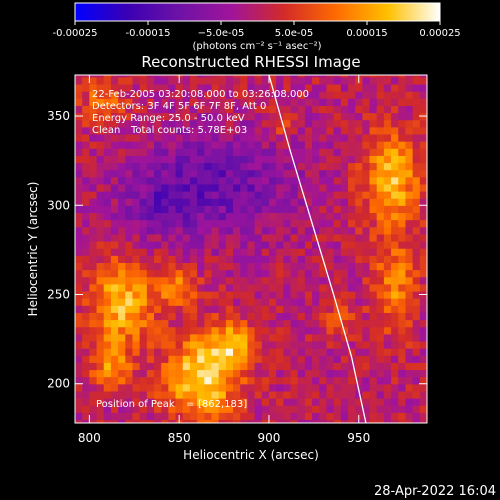  What do you see at coordinates (148, 33) in the screenshot?
I see `colorbar-tick-label: -0.00015` at bounding box center [148, 33].